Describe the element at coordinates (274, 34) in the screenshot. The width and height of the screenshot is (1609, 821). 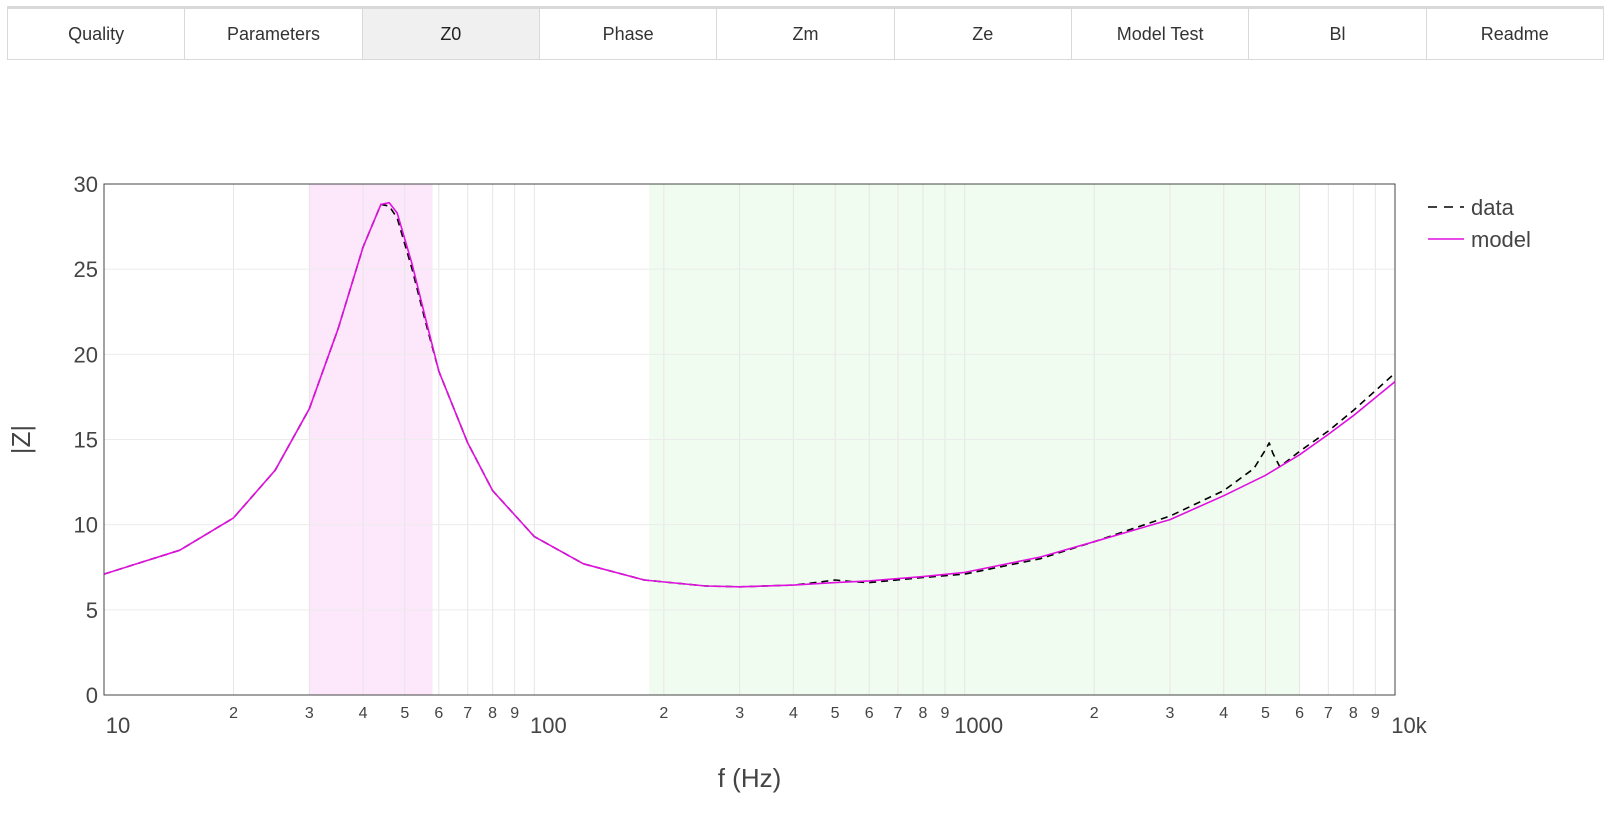
I see `tab-parameters: Parameters` at that location.